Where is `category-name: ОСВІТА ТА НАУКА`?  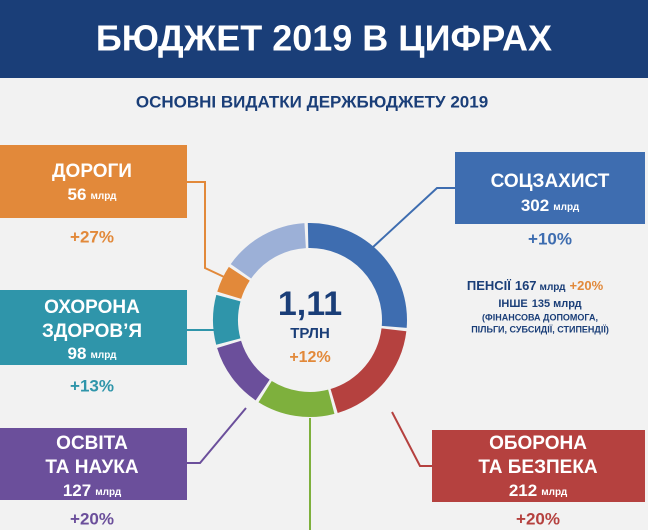
category-name: ОСВІТА ТА НАУКА is located at coordinates (92, 455).